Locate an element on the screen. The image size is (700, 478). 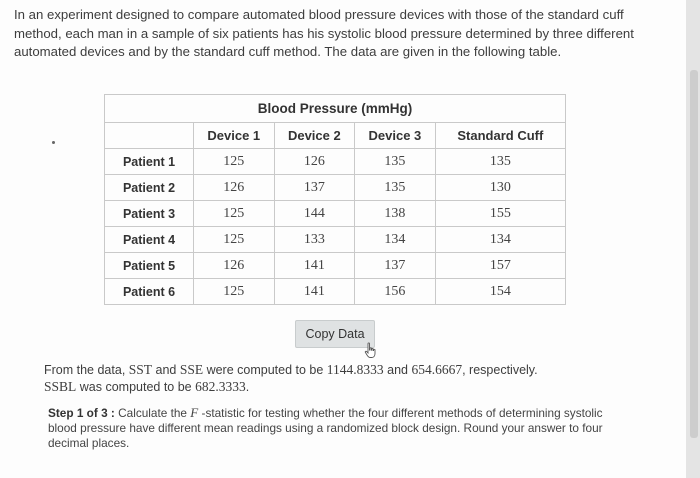
result-text: From the data, is located at coordinates (86, 370).